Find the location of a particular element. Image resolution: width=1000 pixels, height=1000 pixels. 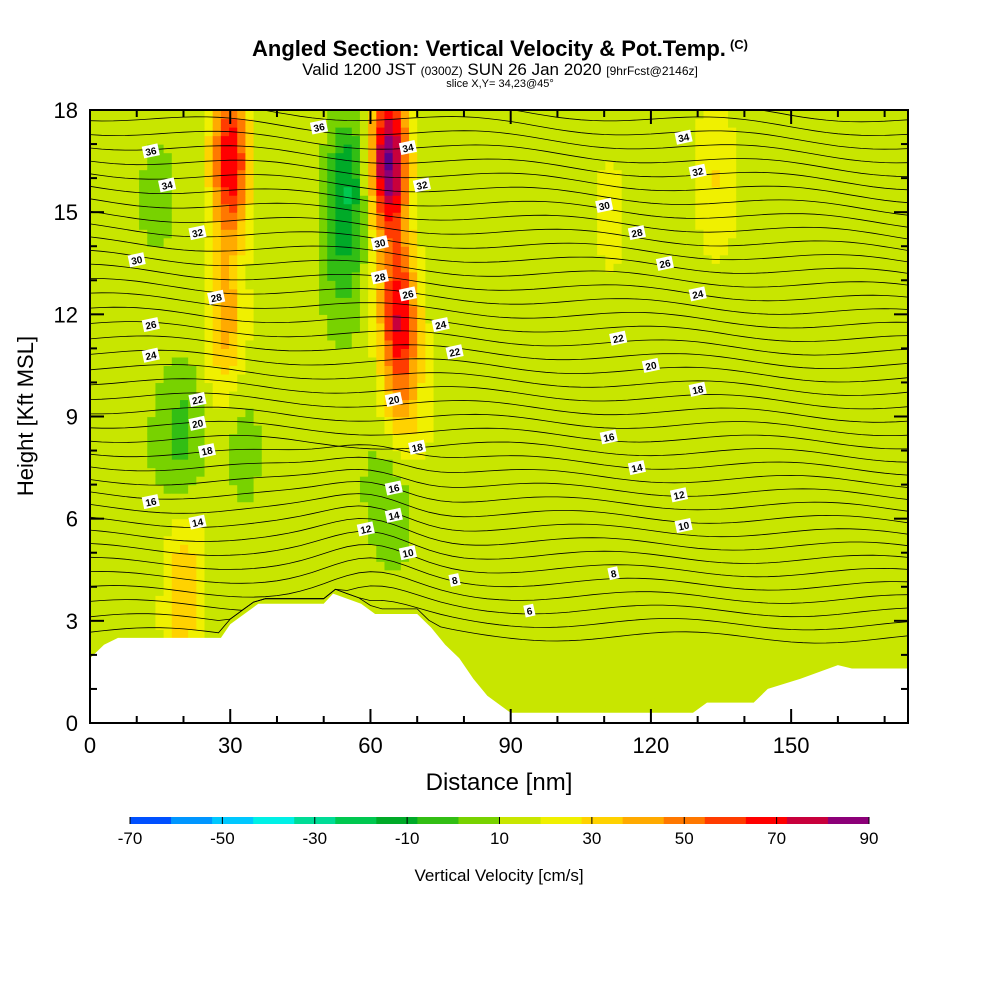

contour-label: 26 is located at coordinates (150, 325).